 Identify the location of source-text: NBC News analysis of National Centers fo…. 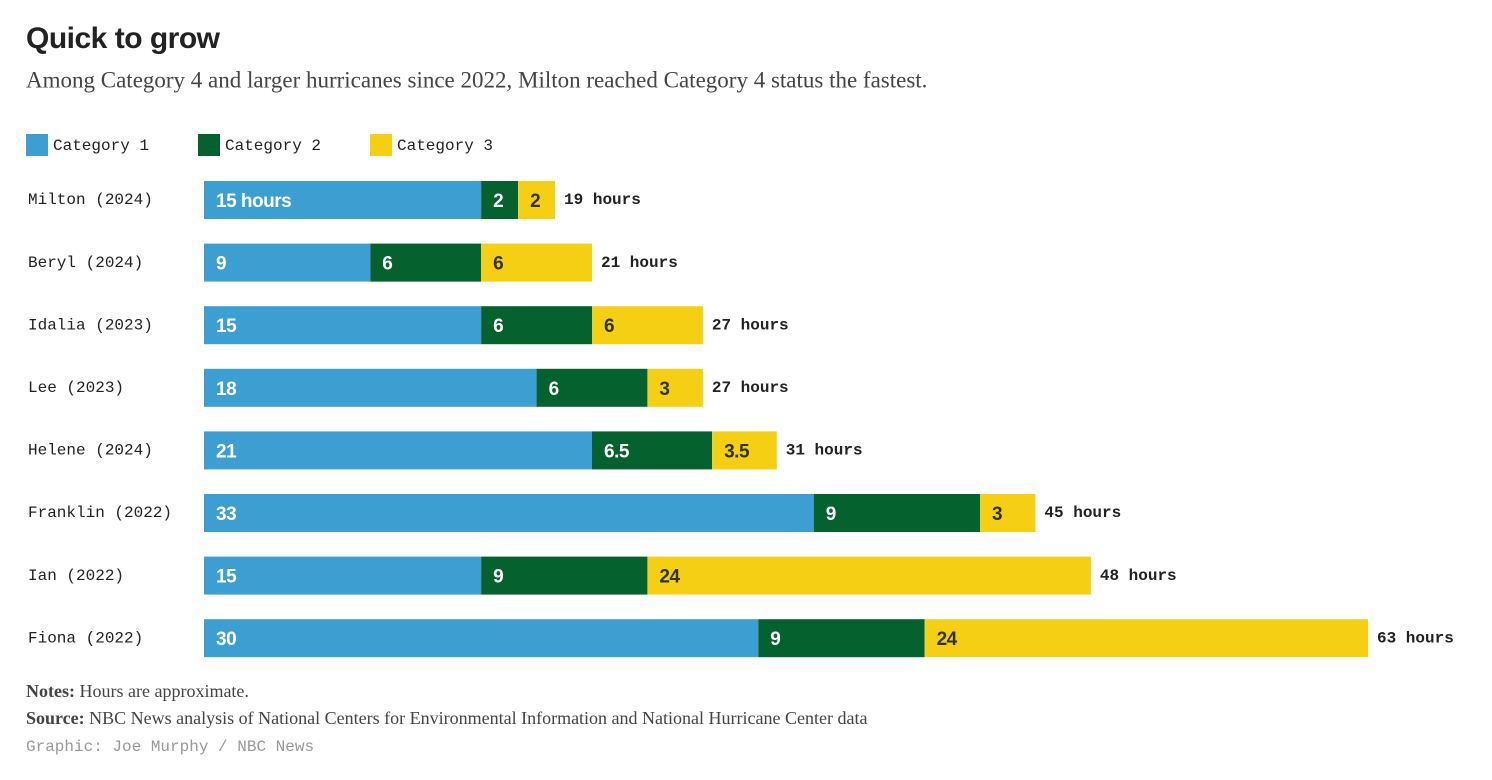
(478, 718).